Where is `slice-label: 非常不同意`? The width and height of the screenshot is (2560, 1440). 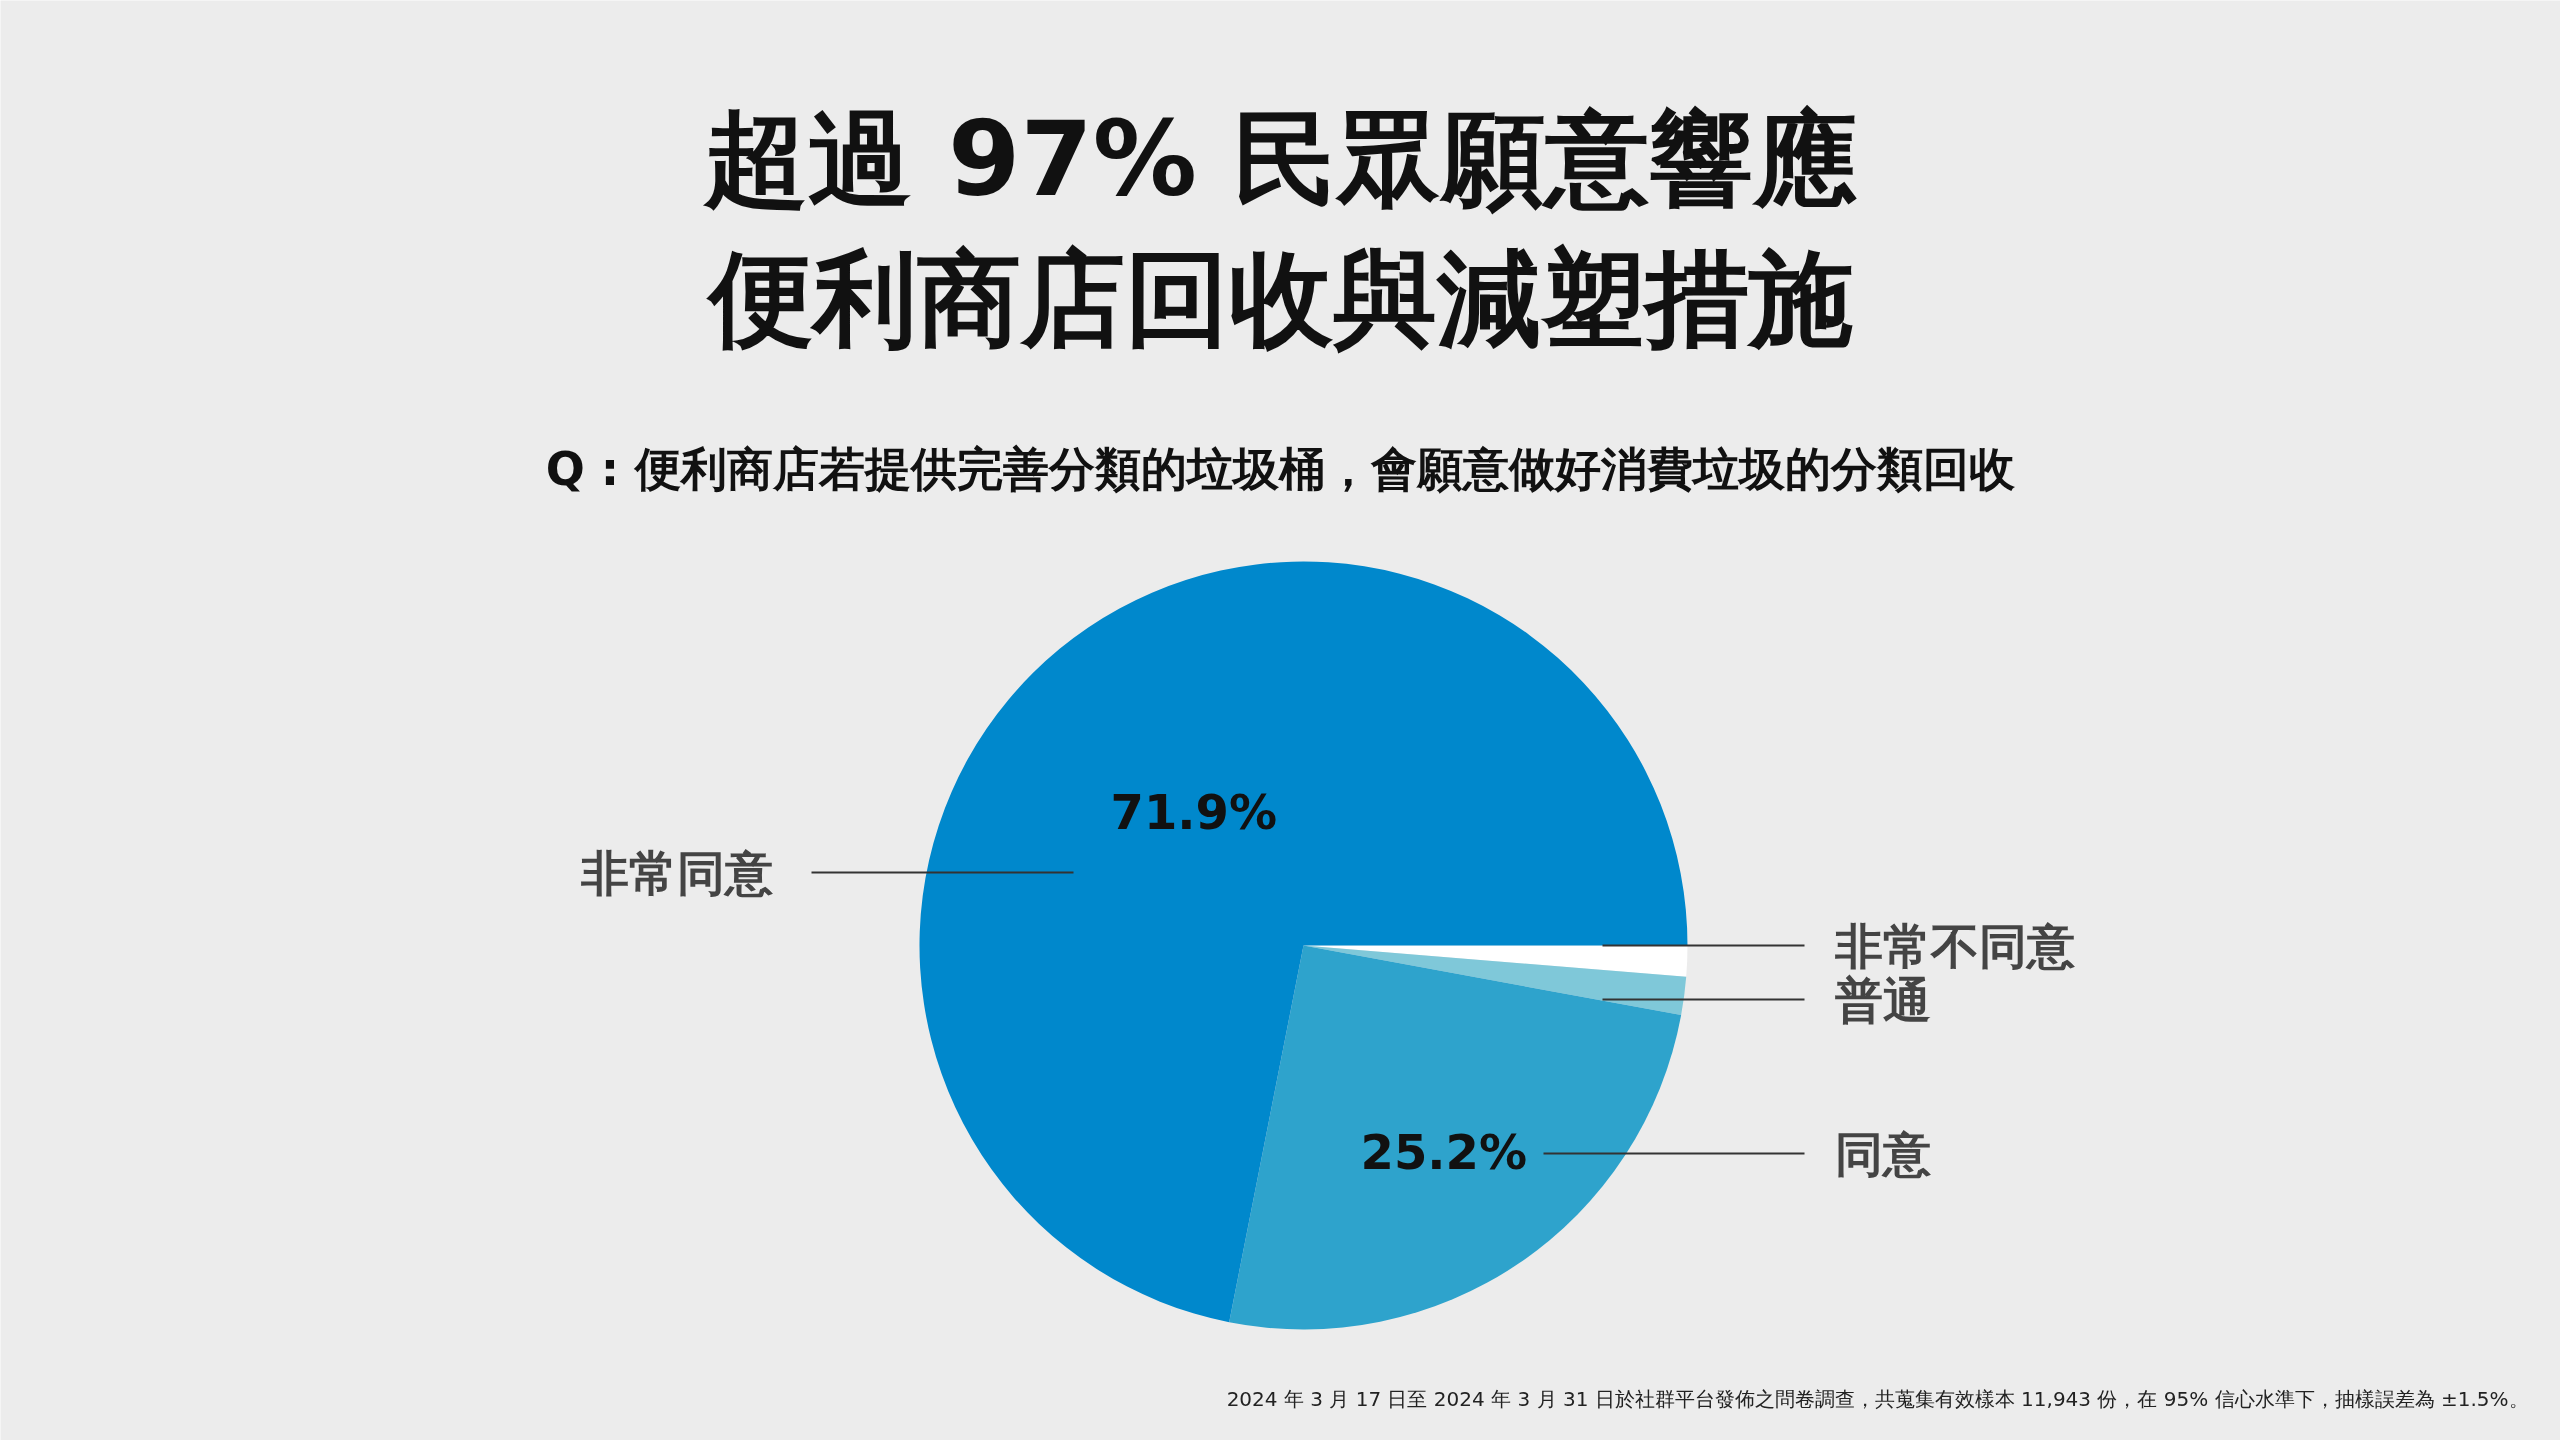 slice-label: 非常不同意 is located at coordinates (1954, 945).